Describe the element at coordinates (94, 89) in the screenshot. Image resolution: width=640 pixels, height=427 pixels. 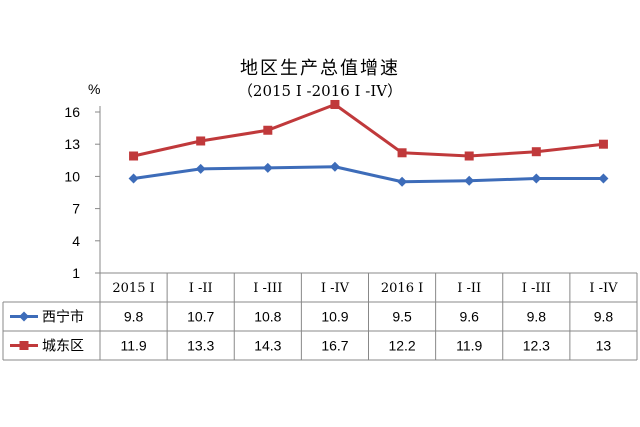
I see `y-axis-unit: %` at that location.